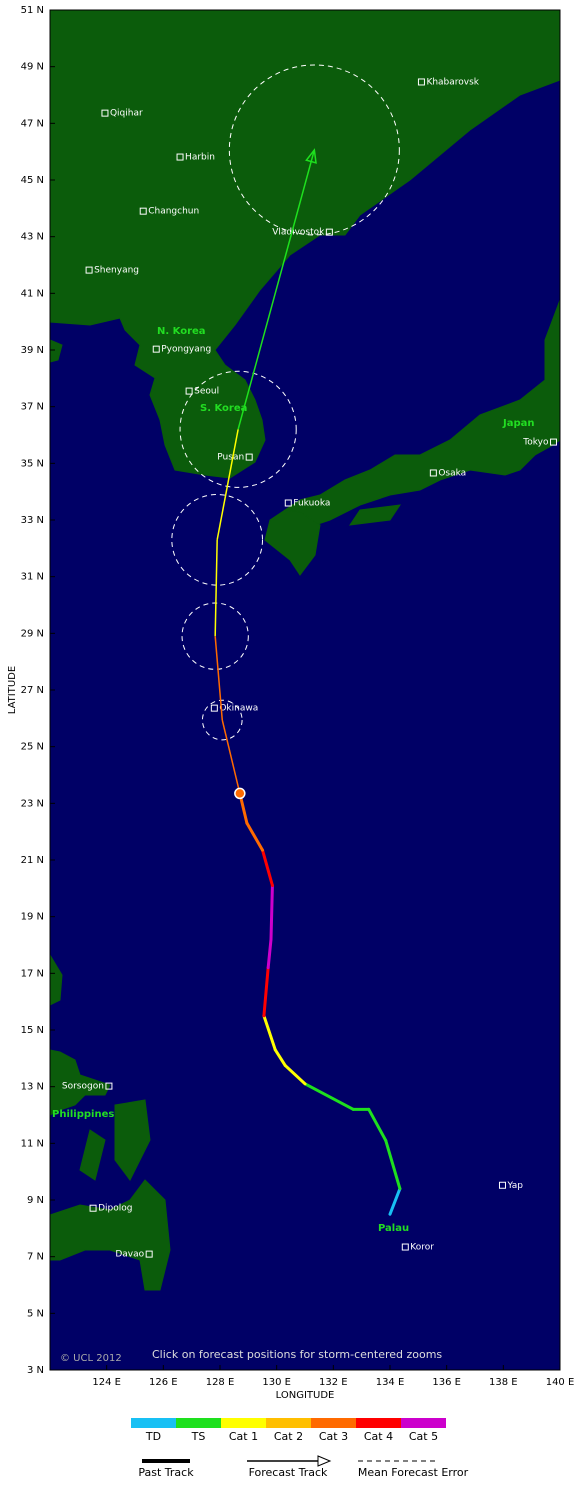 Image resolution: width=580 pixels, height=1493 pixels. What do you see at coordinates (503, 1382) in the screenshot?
I see `x-tick-label: 138 E` at bounding box center [503, 1382].